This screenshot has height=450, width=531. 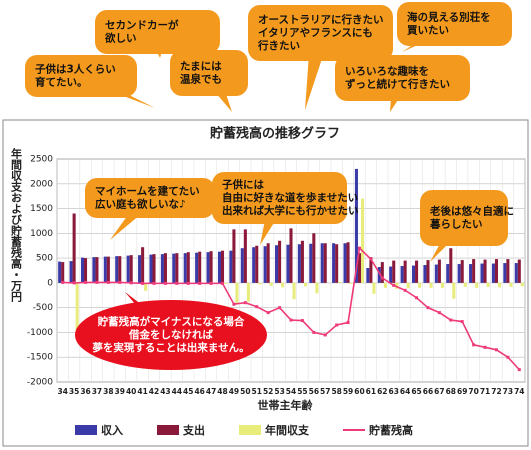 What do you see at coordinates (177, 391) in the screenshot?
I see `x-tick-label: 44` at bounding box center [177, 391].